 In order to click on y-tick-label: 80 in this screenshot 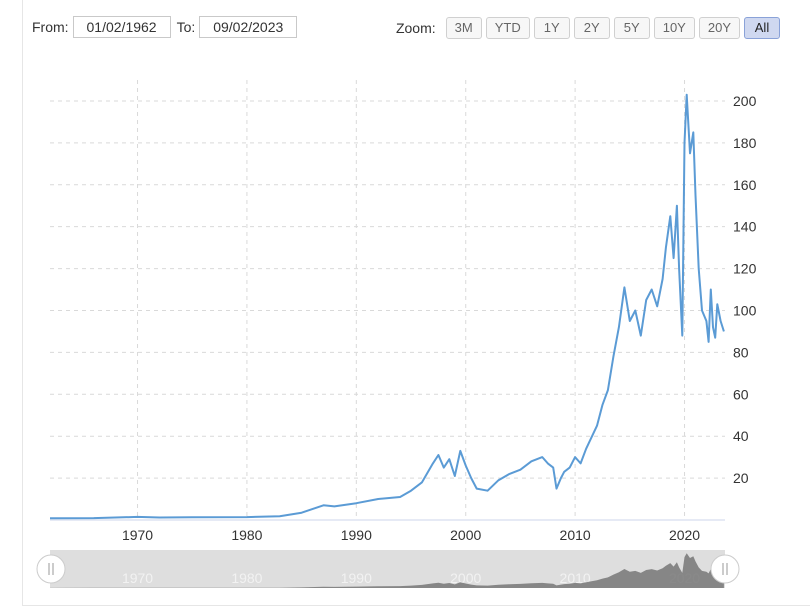, I will do `click(741, 352)`.